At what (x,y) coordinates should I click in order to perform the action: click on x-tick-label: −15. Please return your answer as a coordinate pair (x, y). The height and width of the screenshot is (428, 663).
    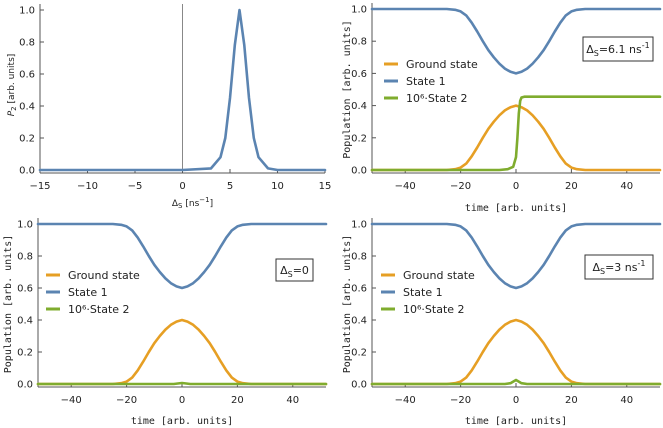
    Looking at the image, I should click on (39, 186).